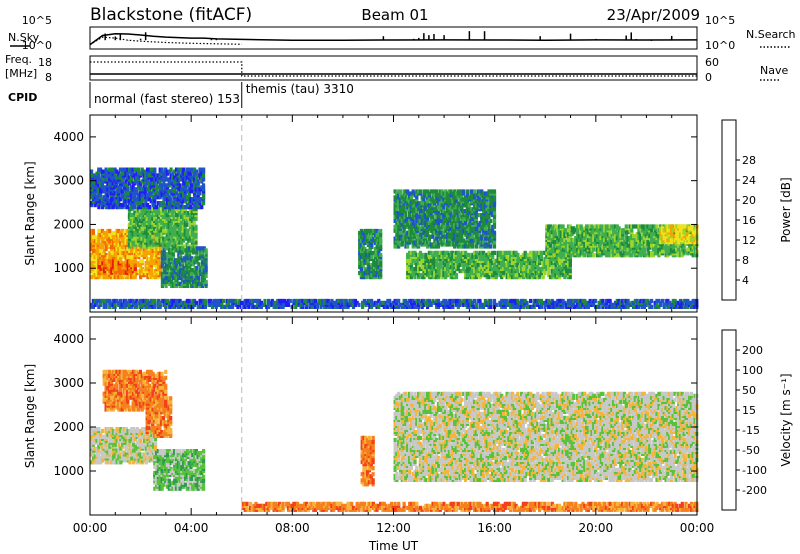 The image size is (800, 554). Describe the element at coordinates (300, 89) in the screenshot. I see `cpid-mode-2: themis (tau) 3310` at that location.